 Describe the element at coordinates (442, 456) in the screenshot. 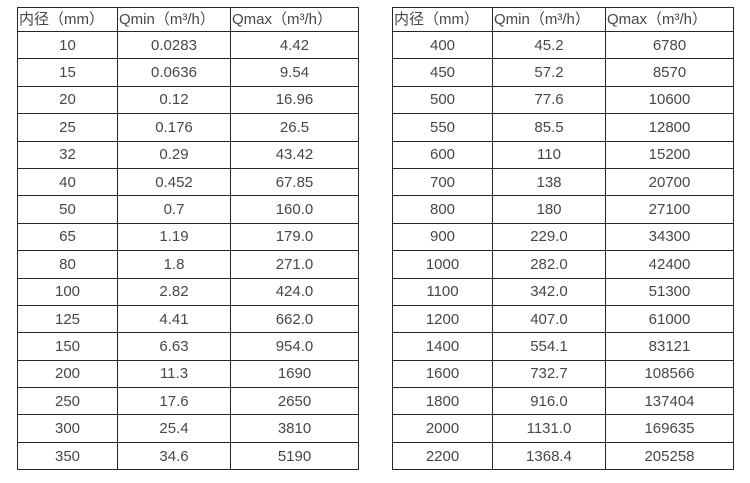

I see `table-cell: 2200` at that location.